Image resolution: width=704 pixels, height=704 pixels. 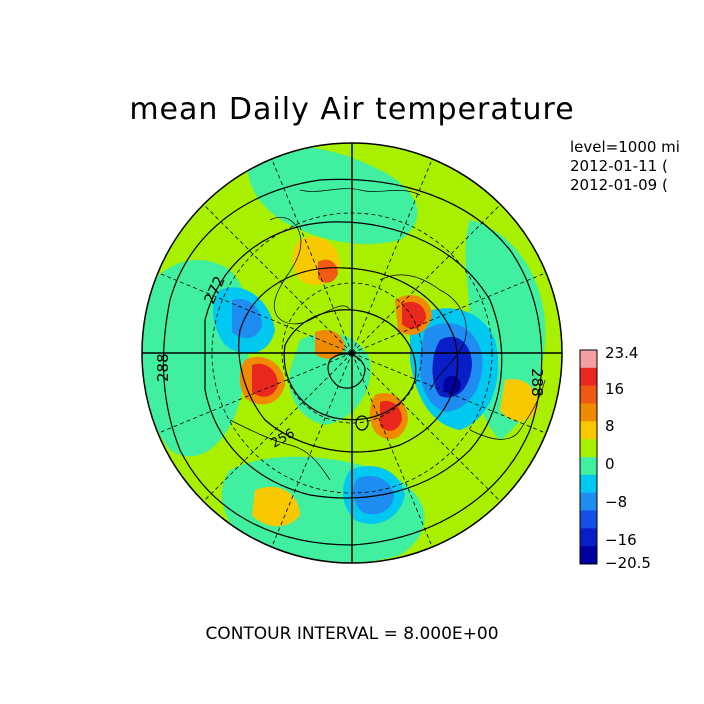 I want to click on info-panel: level=1000 mi 2012-01-11 ( 2012-01-09 (, so click(x=625, y=166).